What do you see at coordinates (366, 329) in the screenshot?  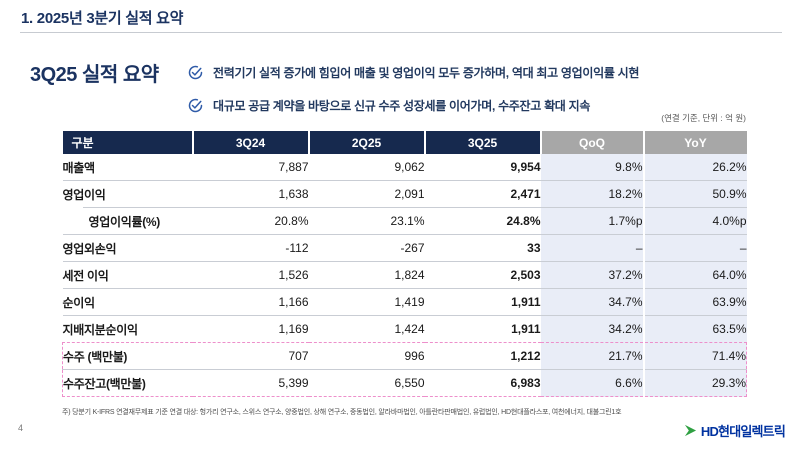 I see `cell-q2_25: 1,424` at bounding box center [366, 329].